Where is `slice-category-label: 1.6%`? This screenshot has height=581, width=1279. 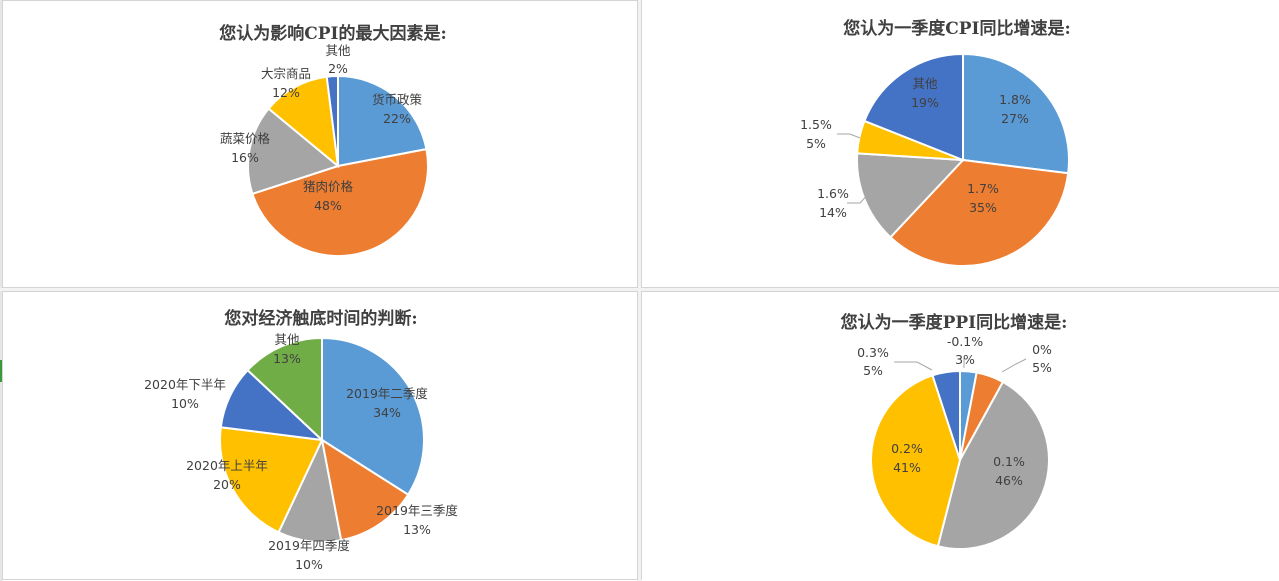 slice-category-label: 1.6% is located at coordinates (833, 193).